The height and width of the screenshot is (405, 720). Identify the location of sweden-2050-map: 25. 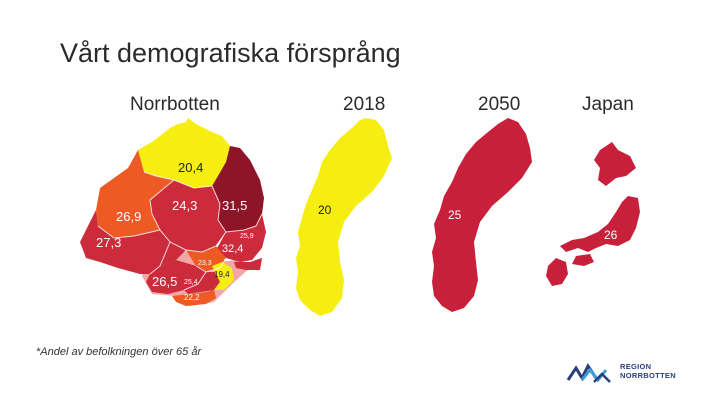
(482, 215).